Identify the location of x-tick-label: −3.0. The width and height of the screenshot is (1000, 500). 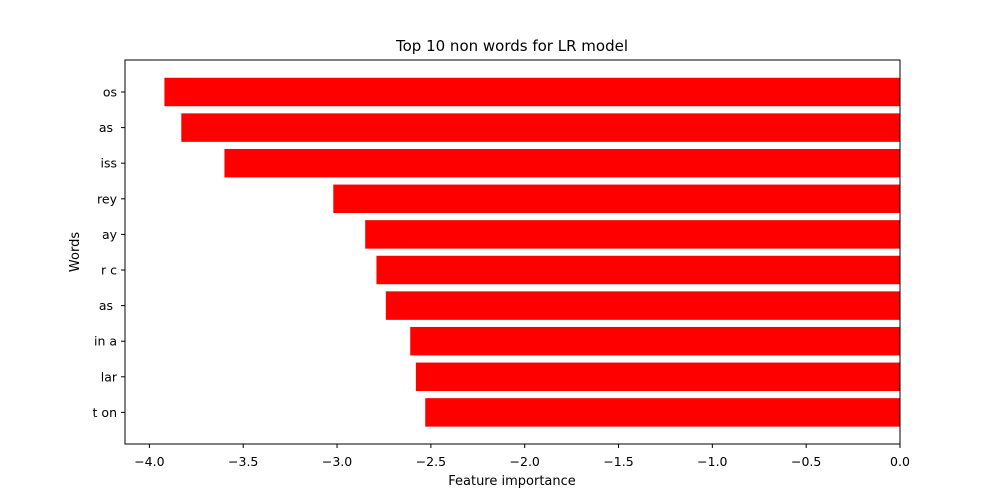
(337, 461).